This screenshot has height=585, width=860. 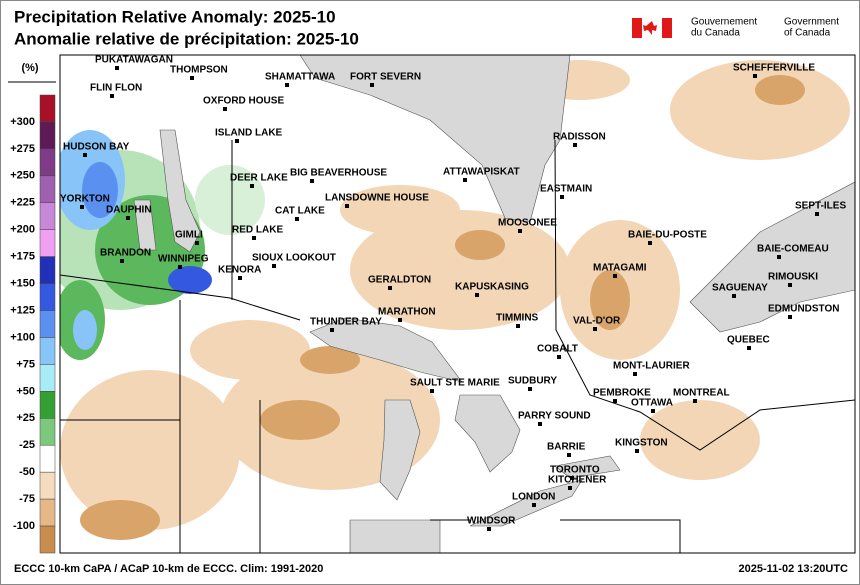 I want to click on place-label: CAT LAKE, so click(x=300, y=211).